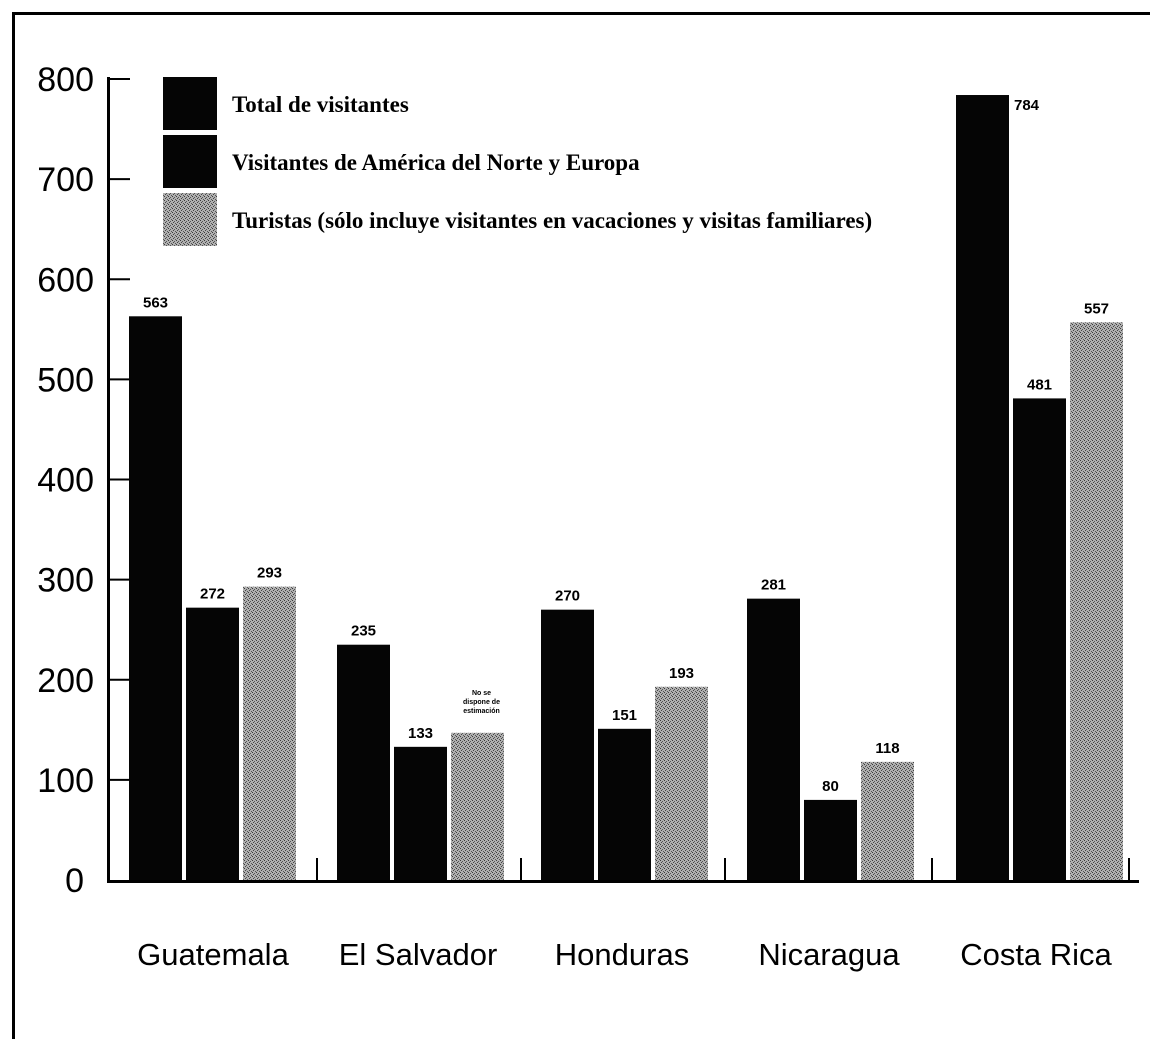 This screenshot has height=1039, width=1150. I want to click on category-label: Honduras, so click(622, 954).